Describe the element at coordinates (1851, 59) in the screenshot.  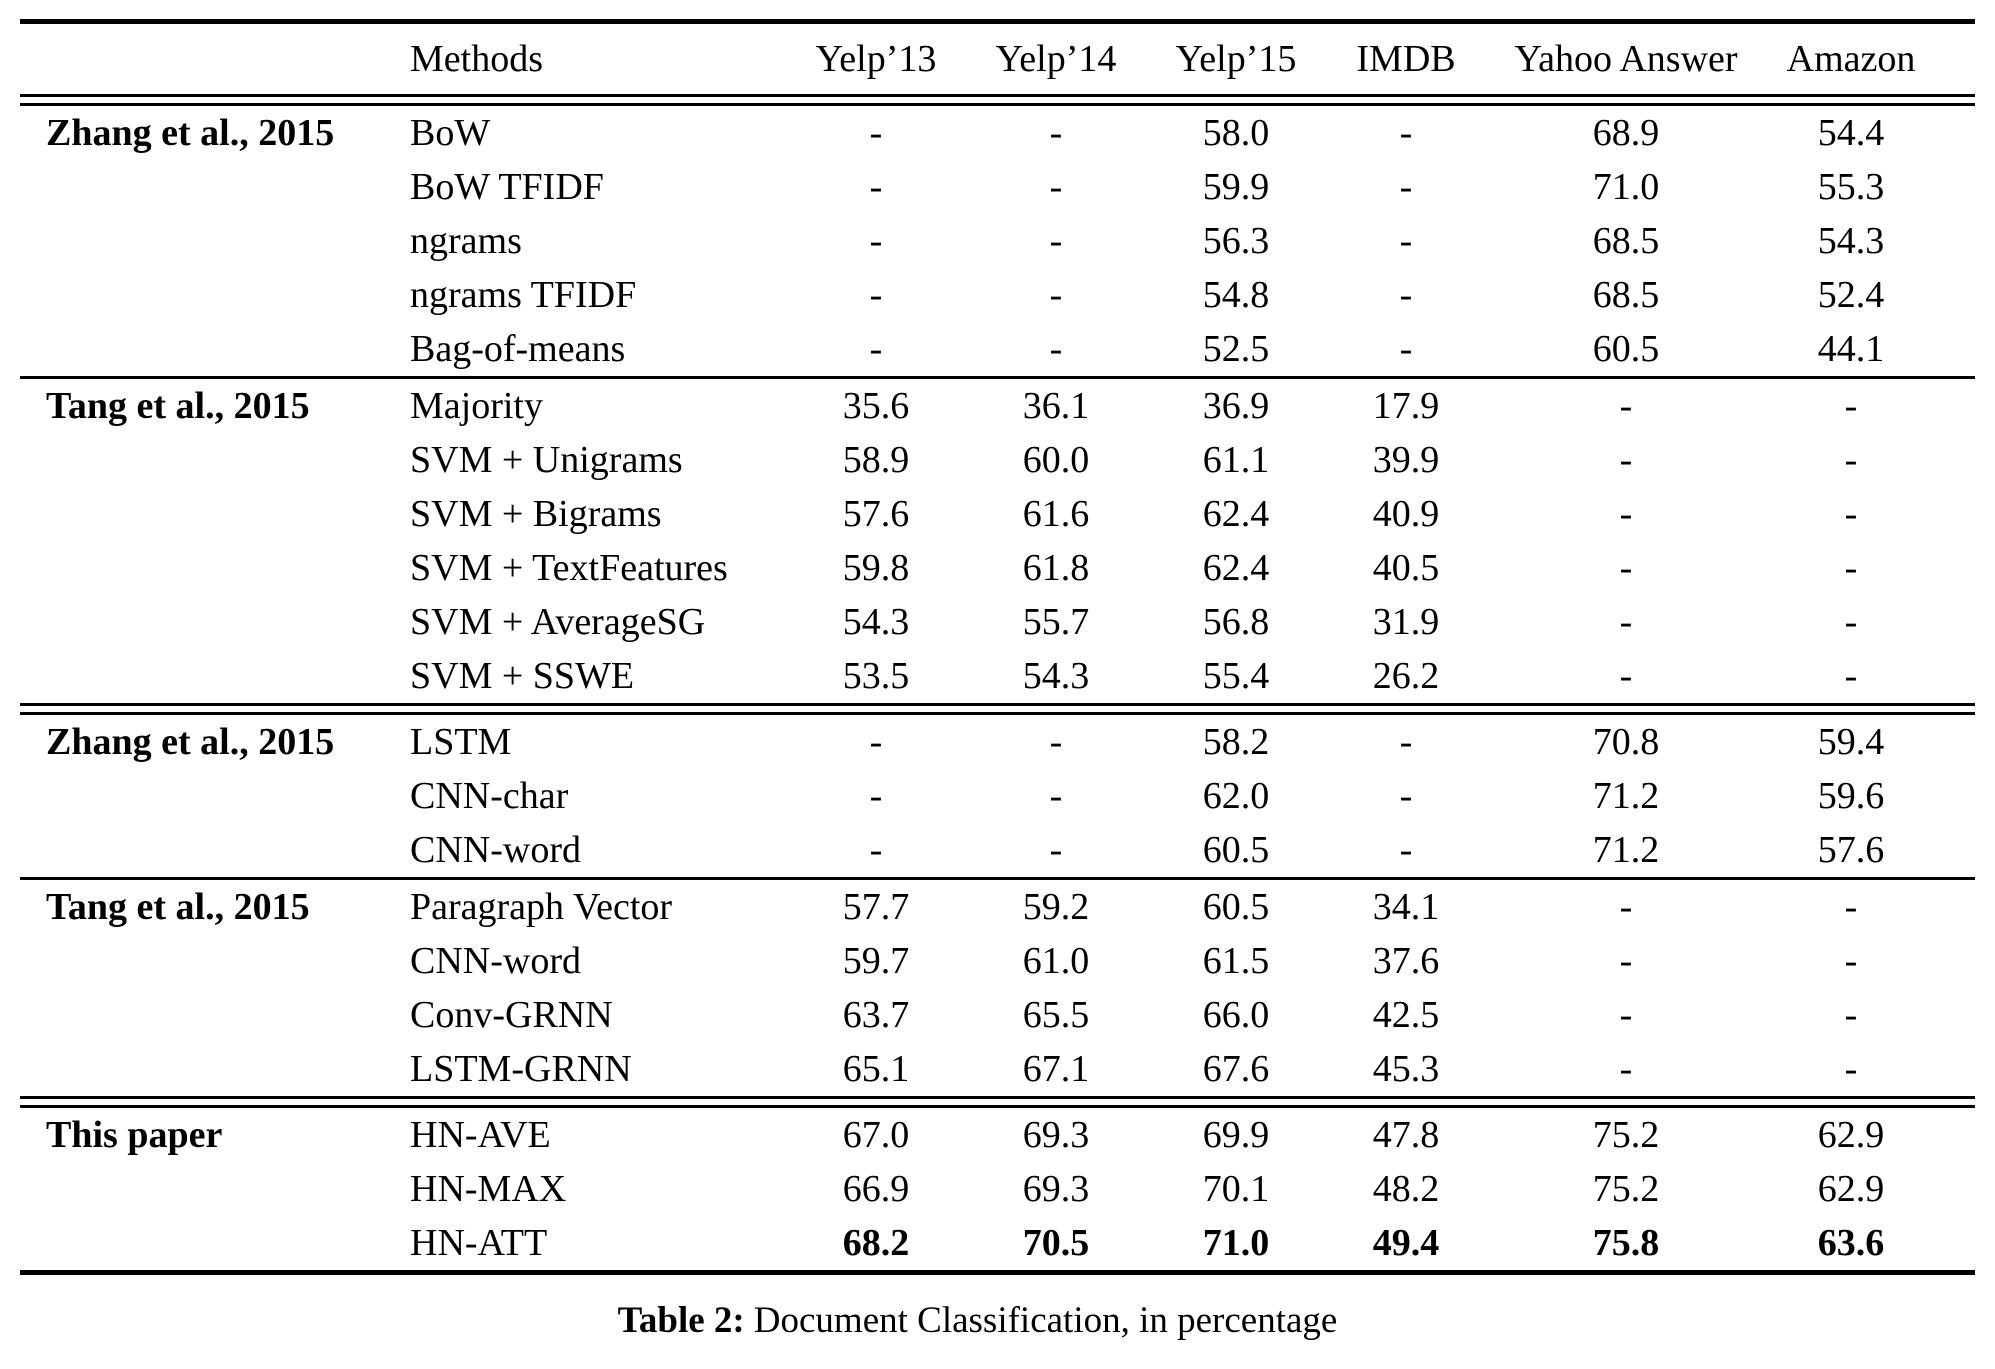
I see `header-col-amazon: Amazon` at that location.